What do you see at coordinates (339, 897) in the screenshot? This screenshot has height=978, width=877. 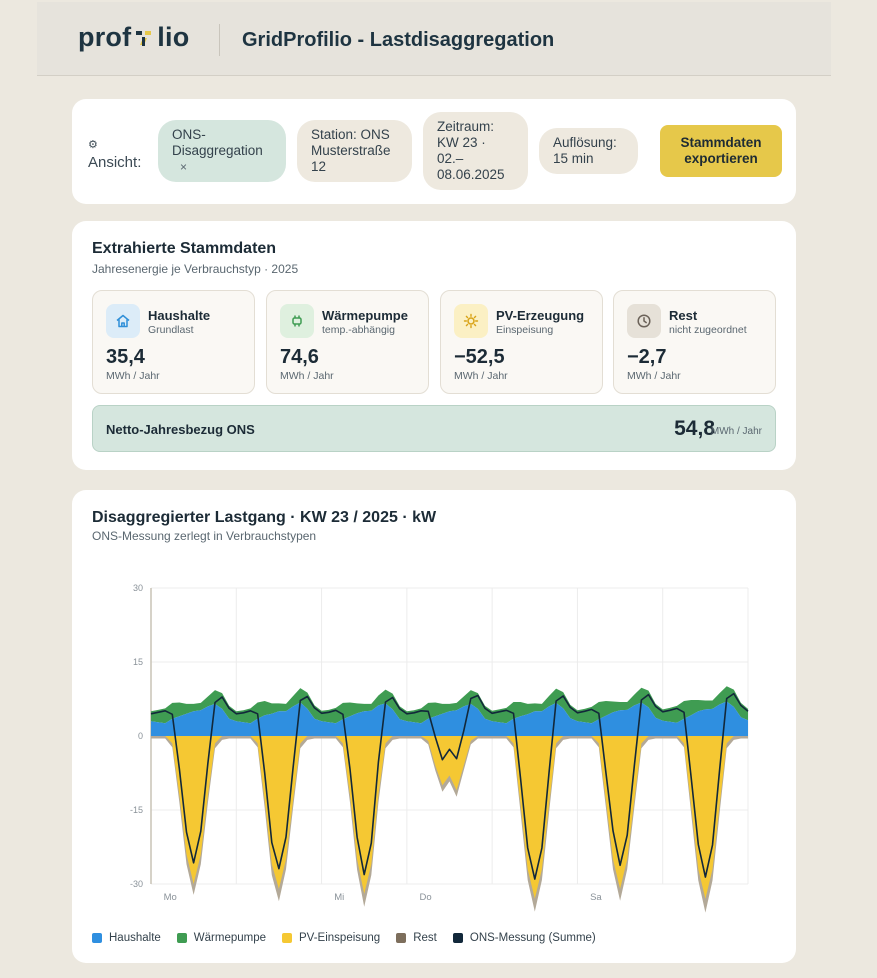 I see `x-tick-label: Mi` at bounding box center [339, 897].